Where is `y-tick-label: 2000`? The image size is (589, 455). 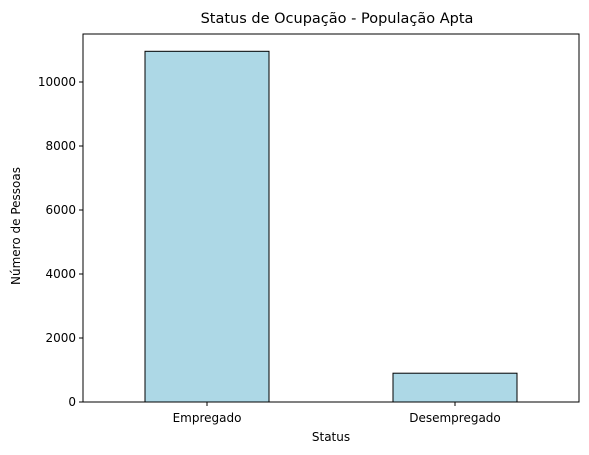 y-tick-label: 2000 is located at coordinates (60, 338).